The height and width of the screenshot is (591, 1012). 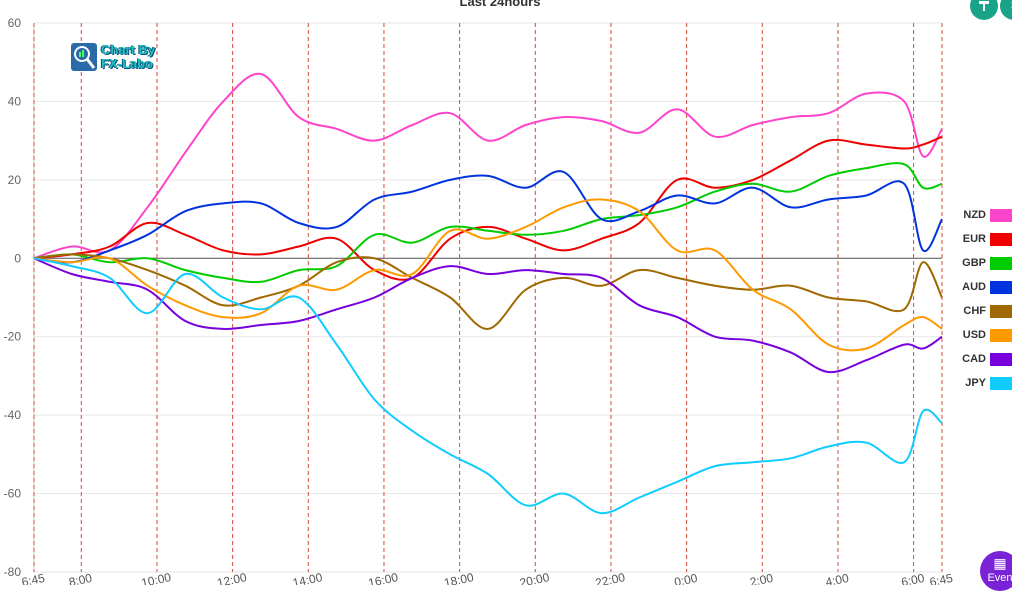 What do you see at coordinates (13, 337) in the screenshot?
I see `y-tick-label: -20` at bounding box center [13, 337].